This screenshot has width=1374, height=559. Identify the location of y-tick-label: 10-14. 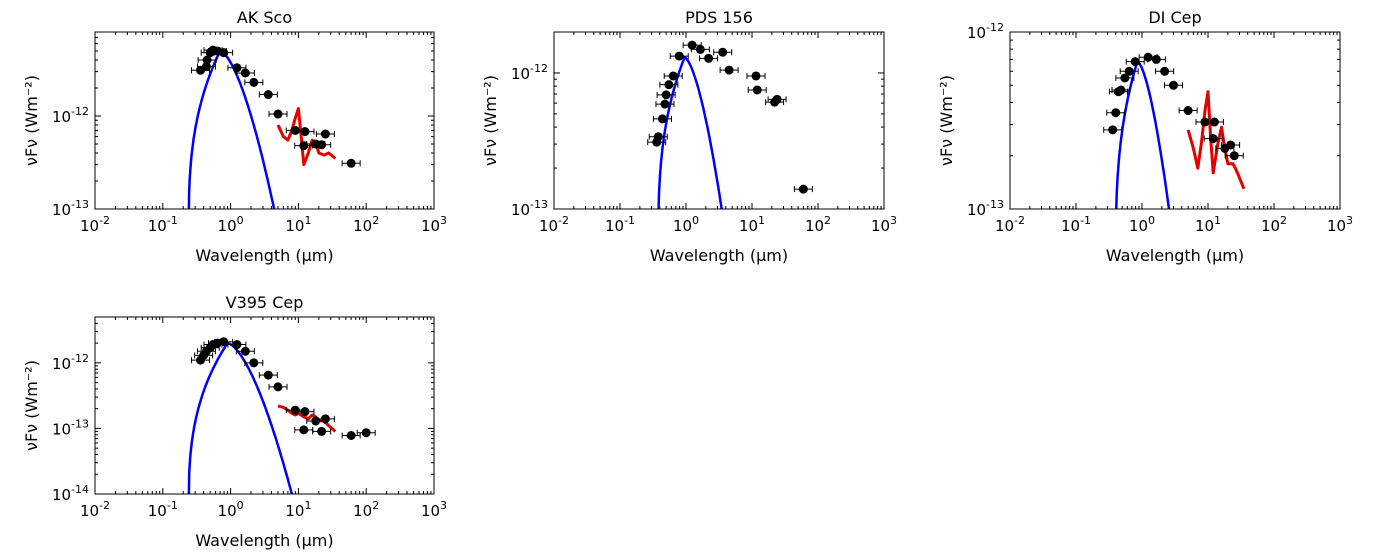
(70, 493).